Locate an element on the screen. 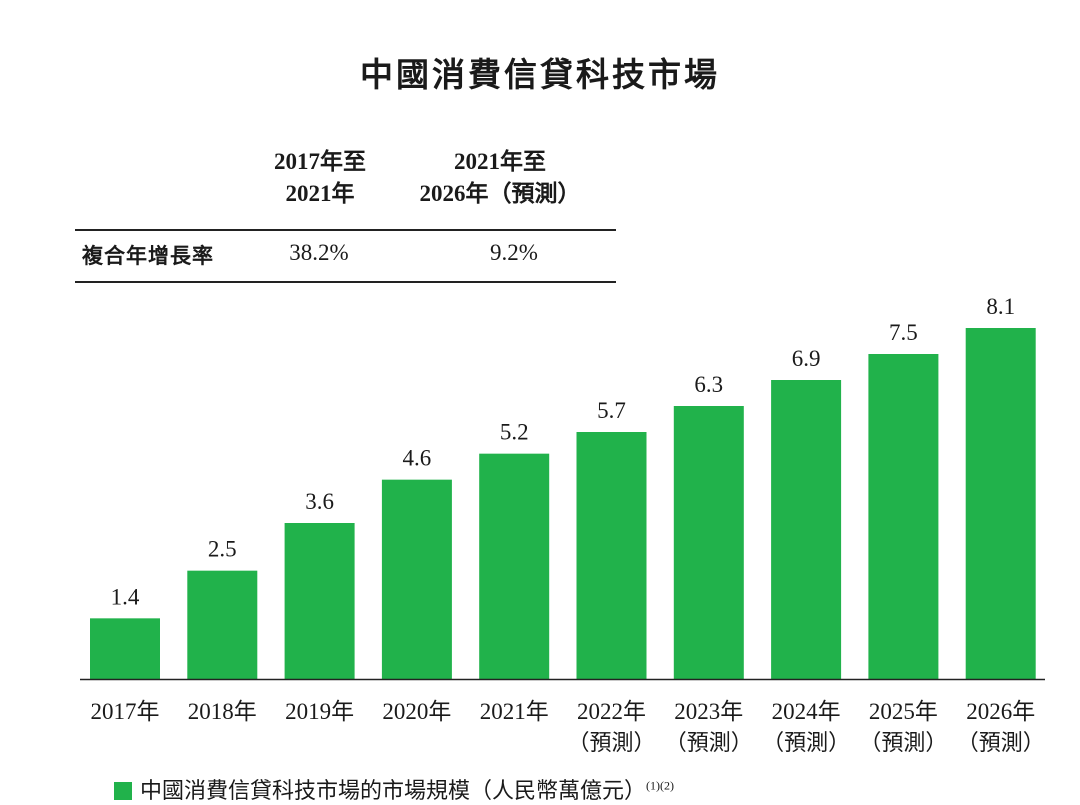 This screenshot has height=805, width=1080. legend-footnote-refs: (1)(2) is located at coordinates (660, 785).